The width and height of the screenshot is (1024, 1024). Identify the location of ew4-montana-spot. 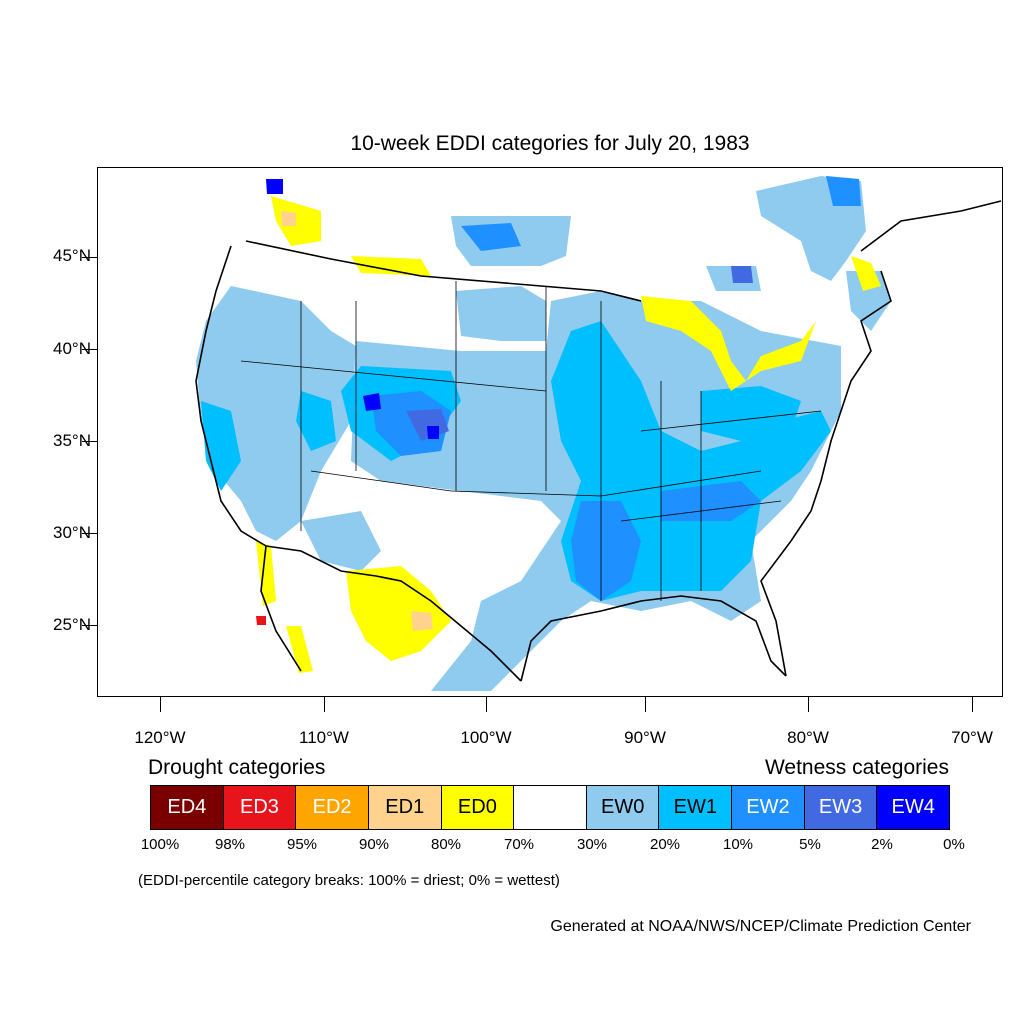
(274, 186).